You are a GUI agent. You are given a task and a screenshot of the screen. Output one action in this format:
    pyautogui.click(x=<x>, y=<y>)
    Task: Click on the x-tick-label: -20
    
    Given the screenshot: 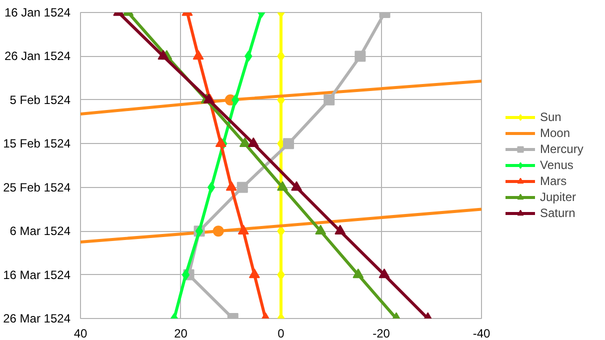 What is the action you would take?
    pyautogui.click(x=381, y=333)
    